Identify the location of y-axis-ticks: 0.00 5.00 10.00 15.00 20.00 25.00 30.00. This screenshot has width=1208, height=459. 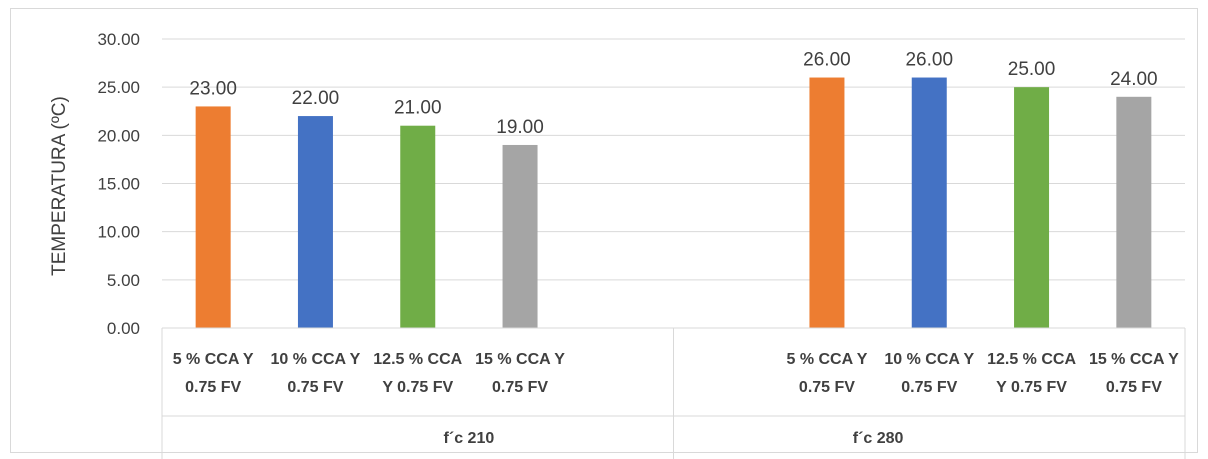
(118, 184).